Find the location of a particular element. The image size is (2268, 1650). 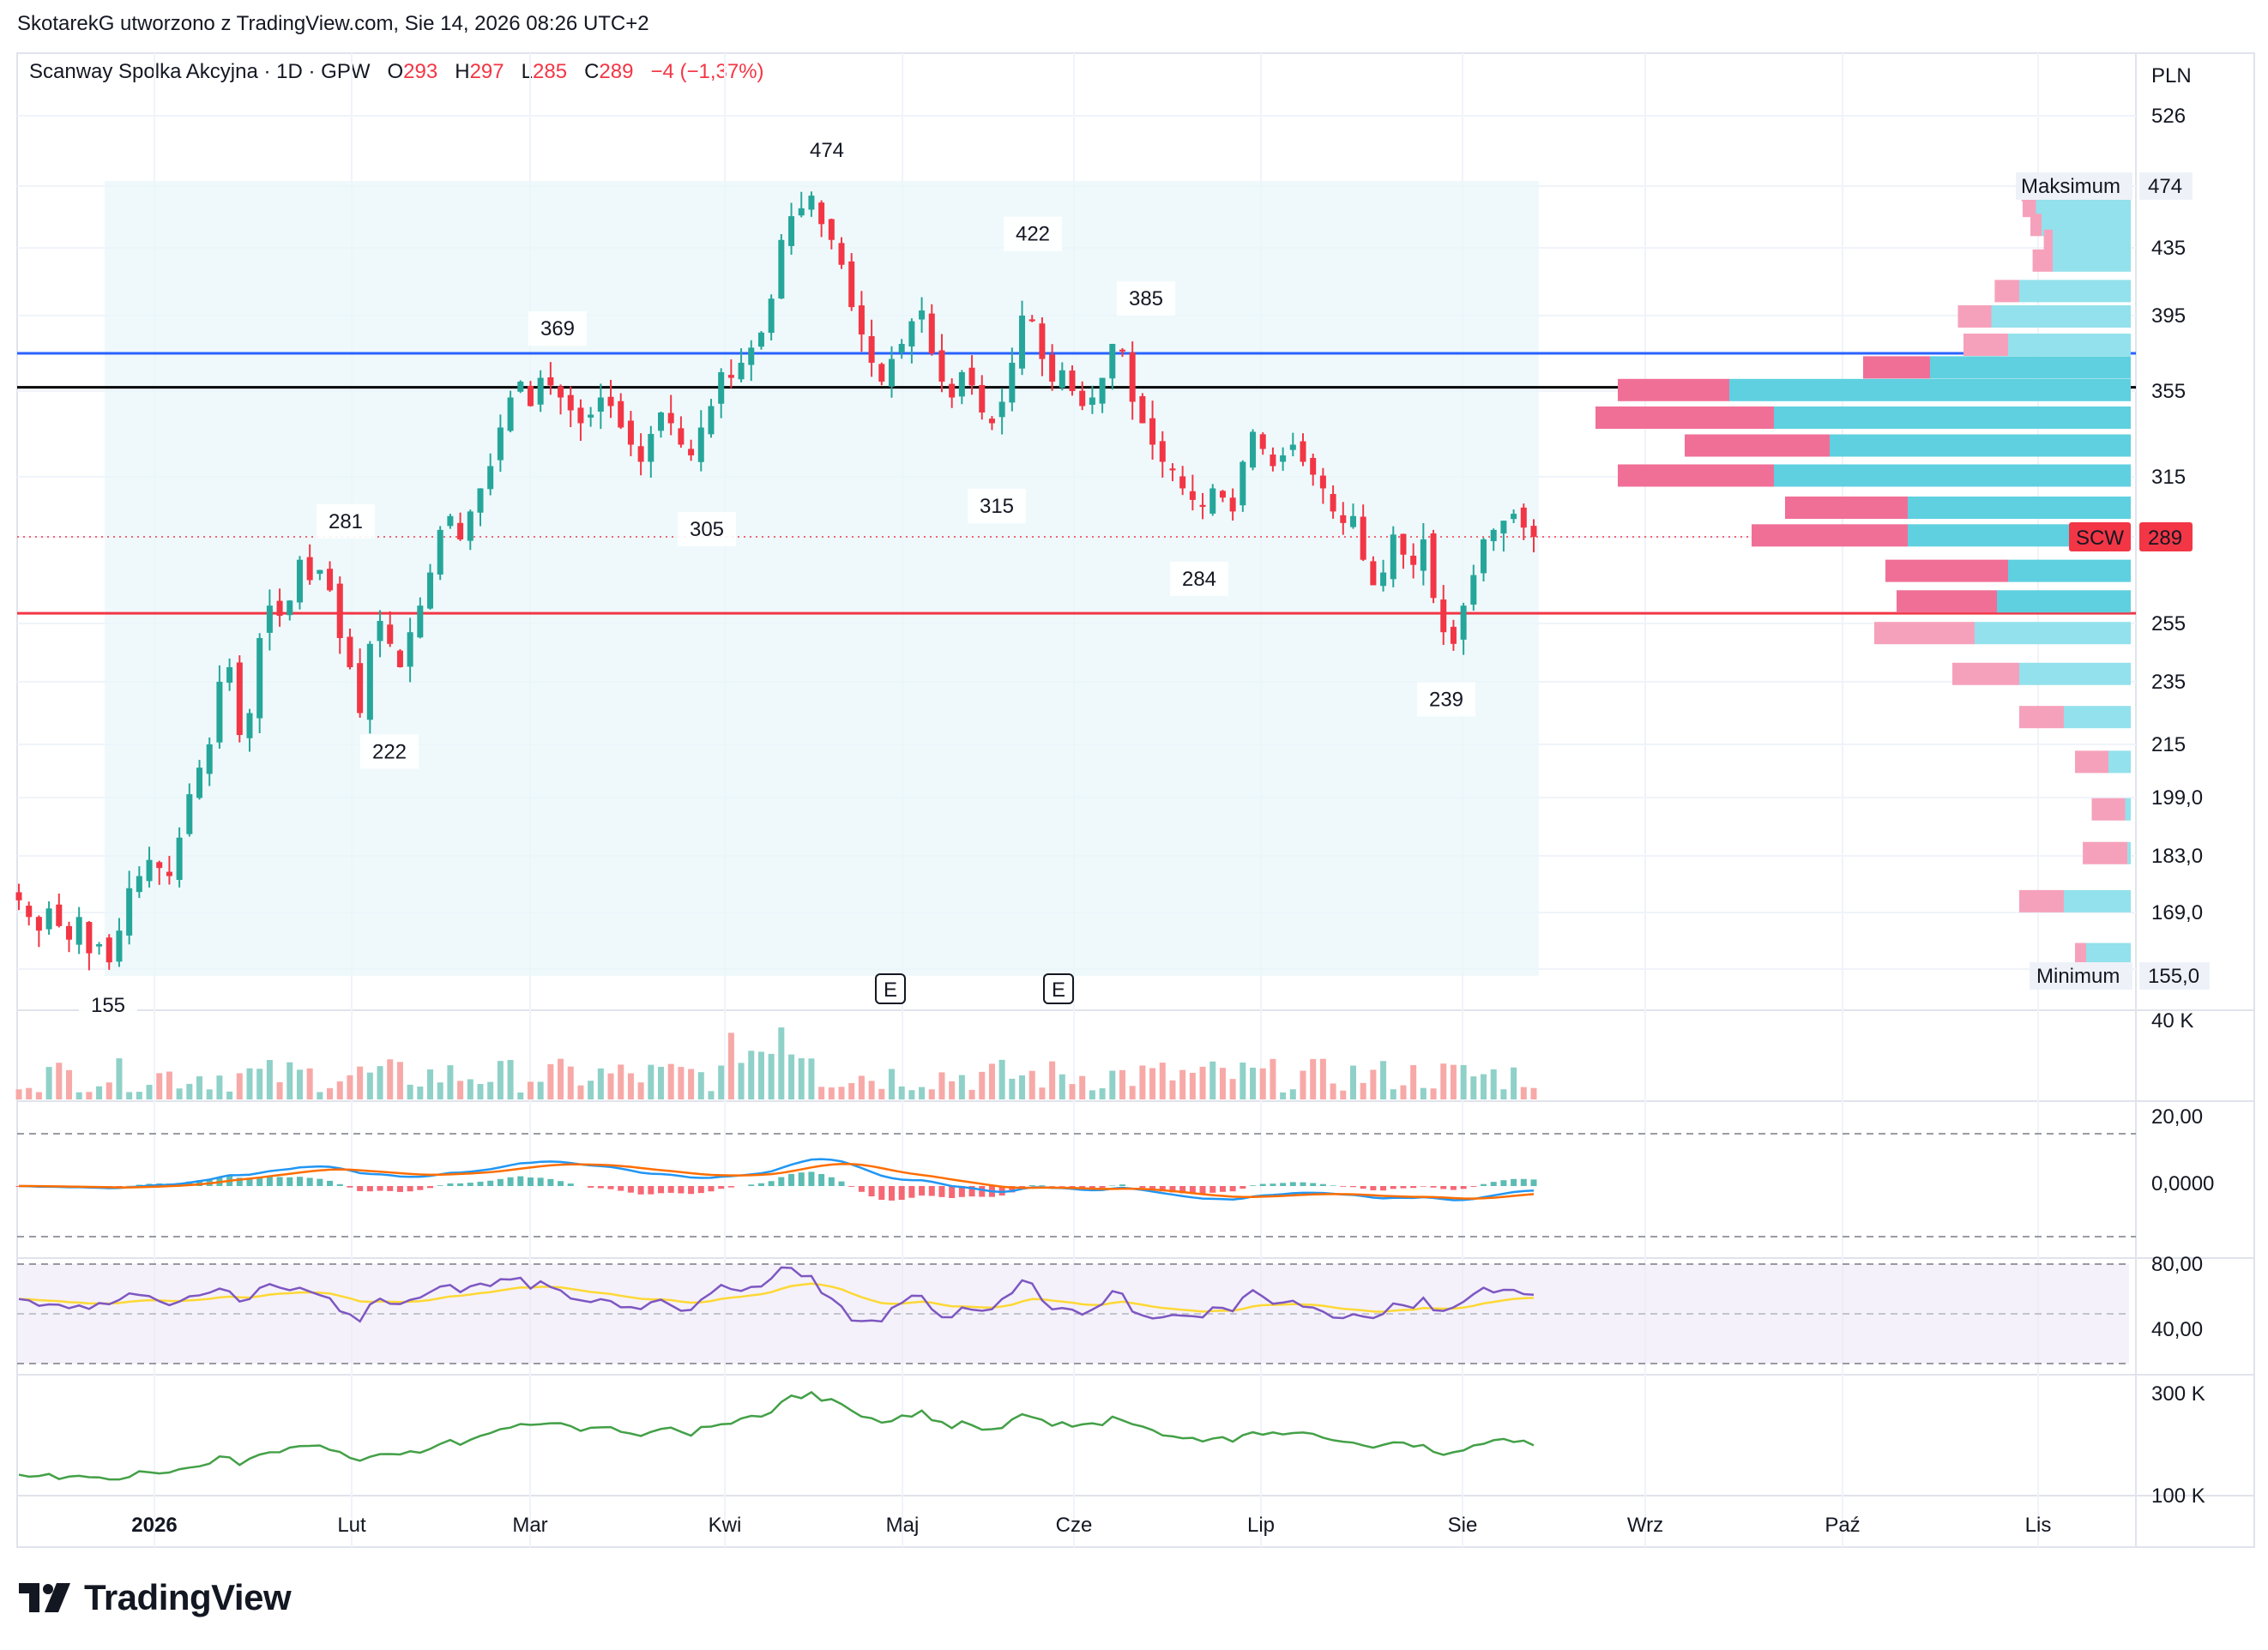

tradingview-logo-icon is located at coordinates (45, 1597).